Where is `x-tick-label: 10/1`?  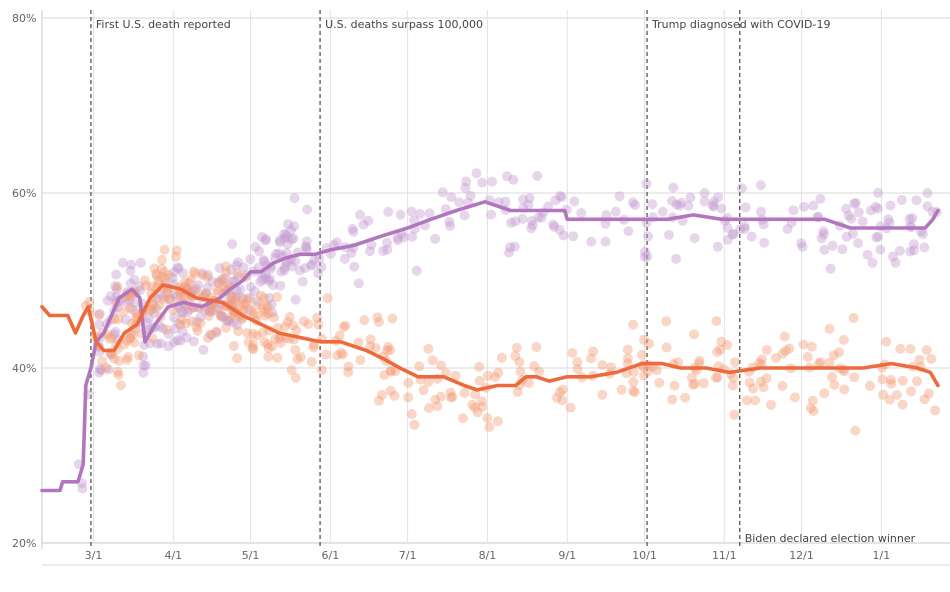 x-tick-label: 10/1 is located at coordinates (644, 555).